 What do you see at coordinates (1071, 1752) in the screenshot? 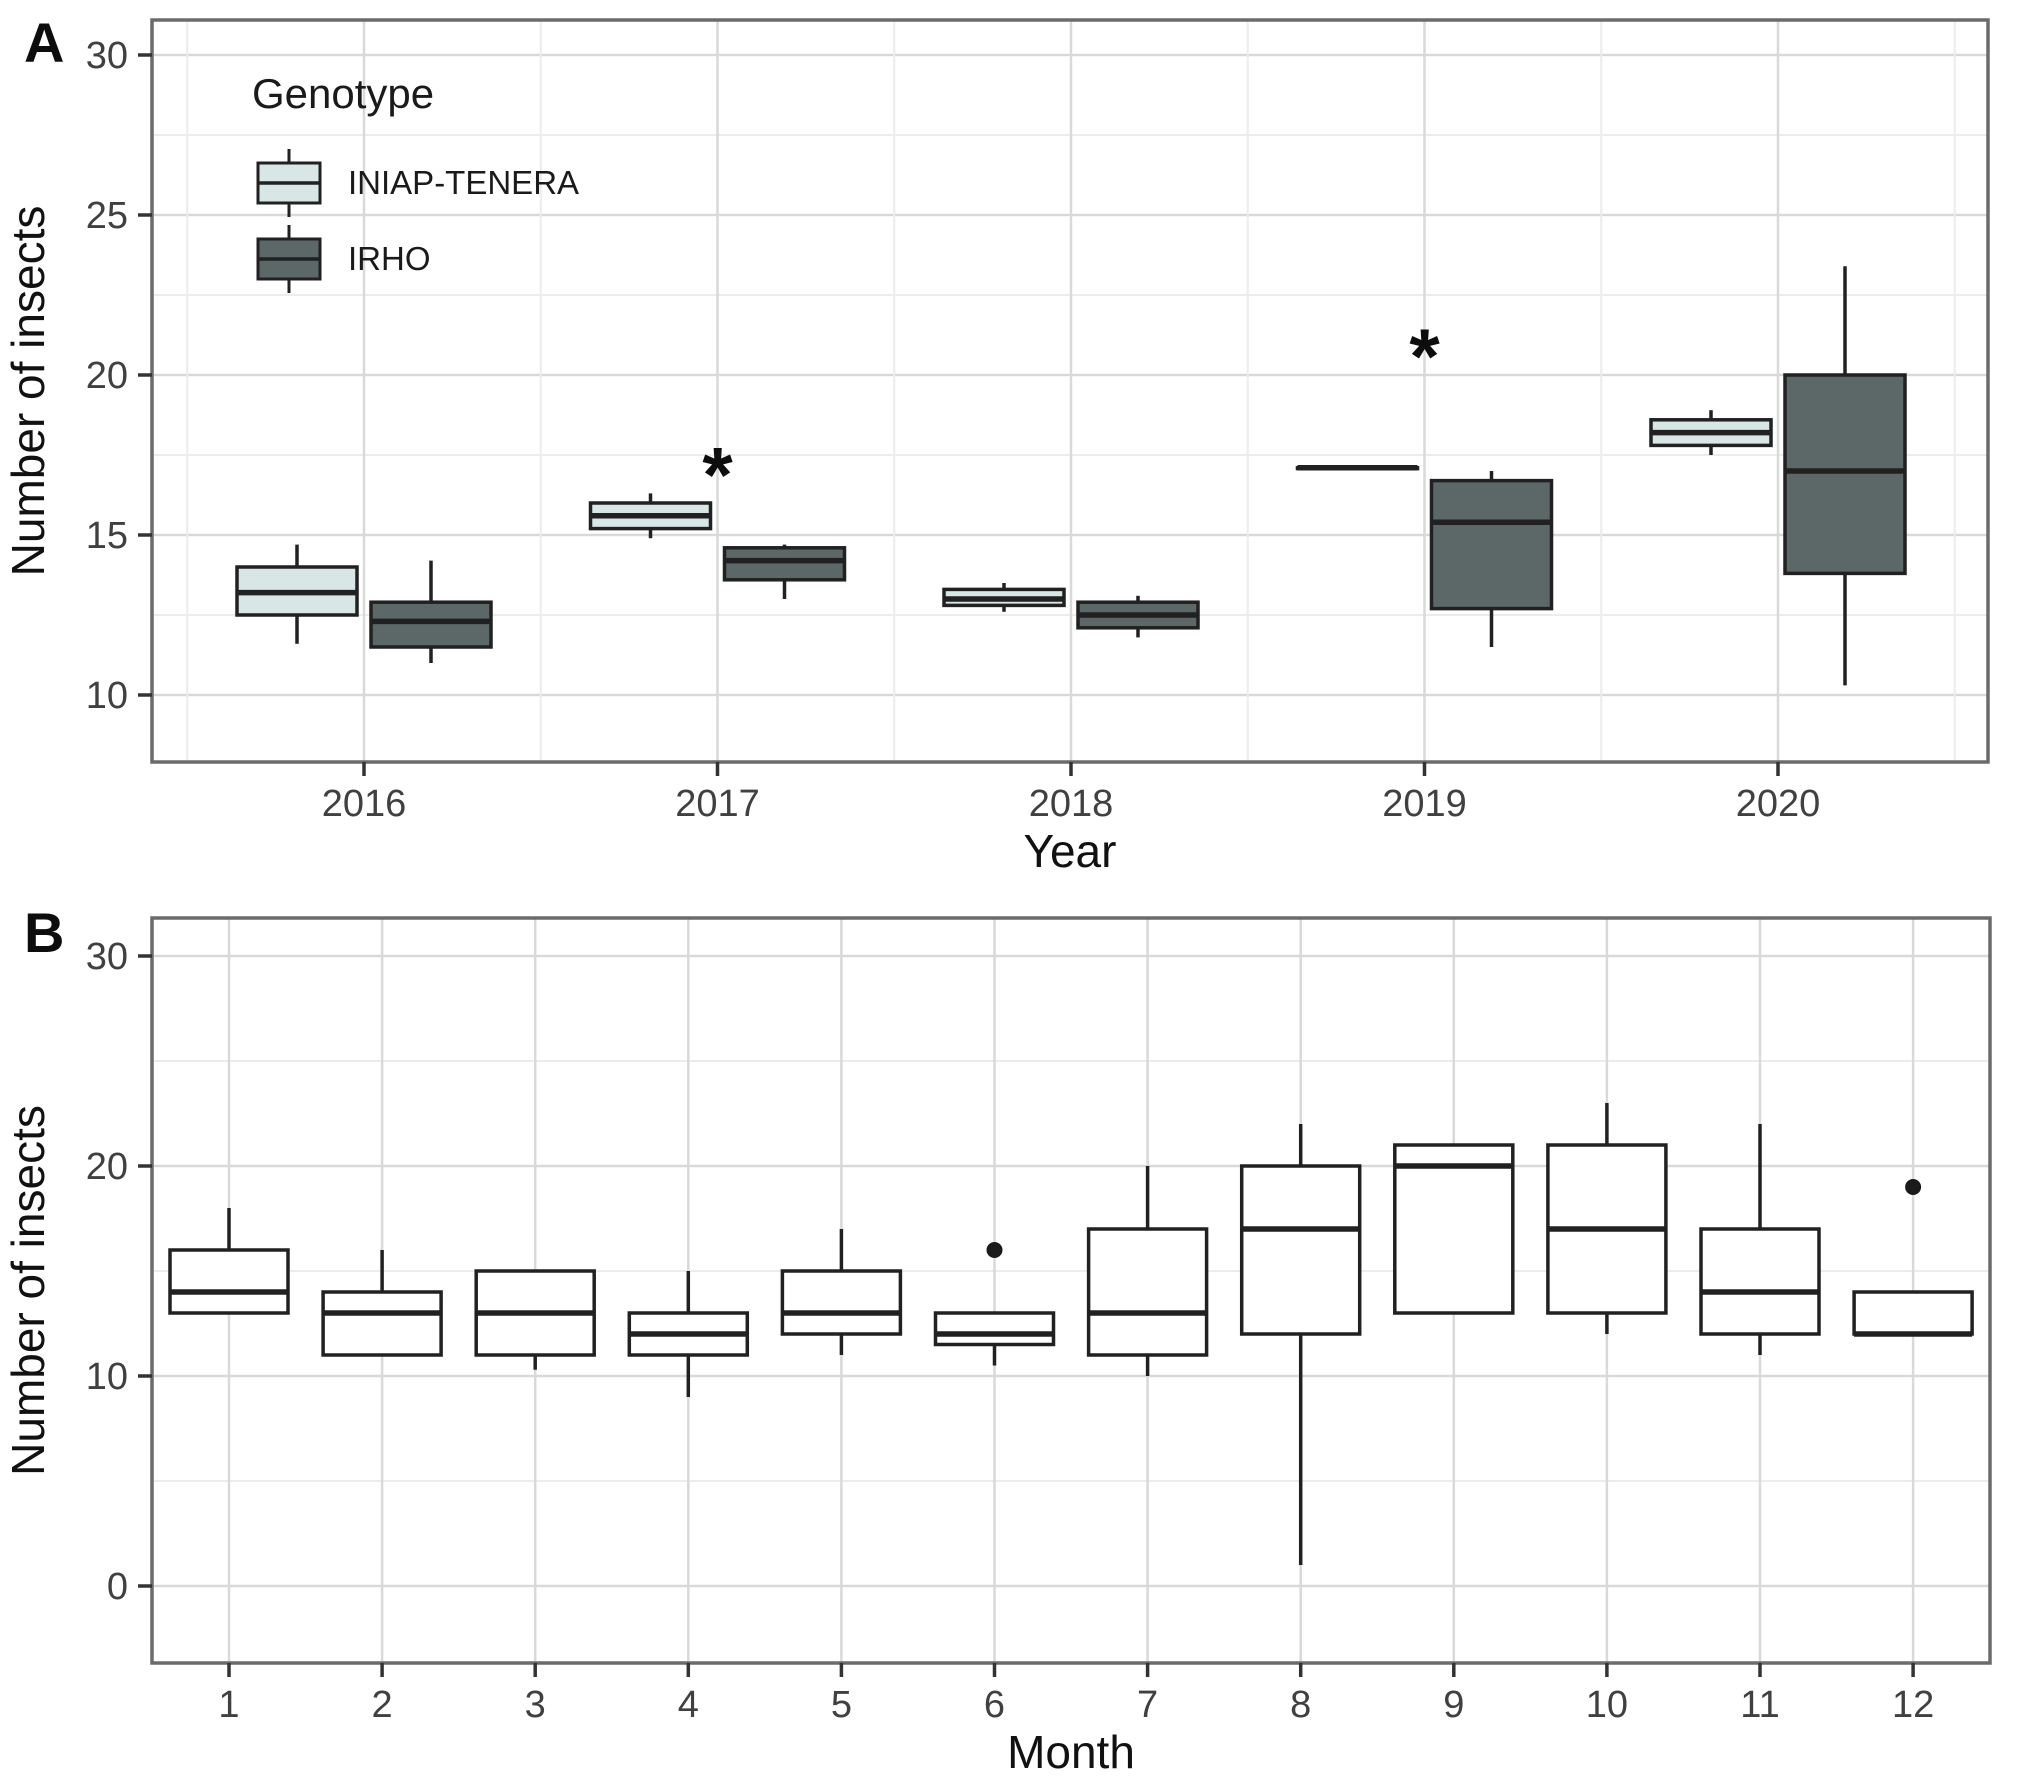
I see `x-axis-title: Month` at bounding box center [1071, 1752].